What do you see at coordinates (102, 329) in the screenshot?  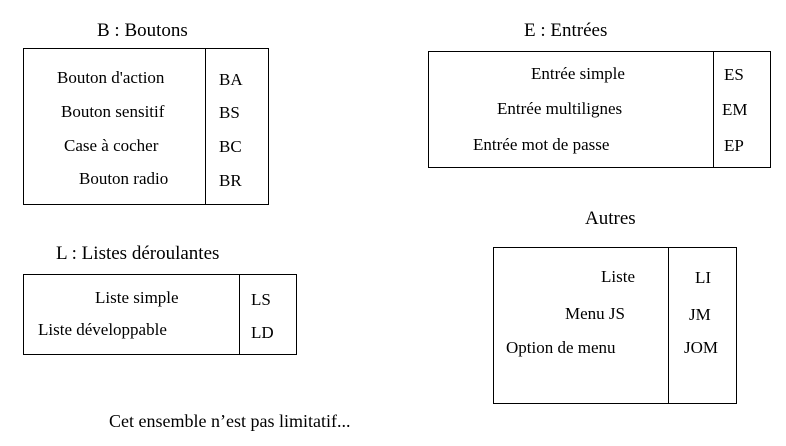 I see `listes-label-developpable: Liste développable` at bounding box center [102, 329].